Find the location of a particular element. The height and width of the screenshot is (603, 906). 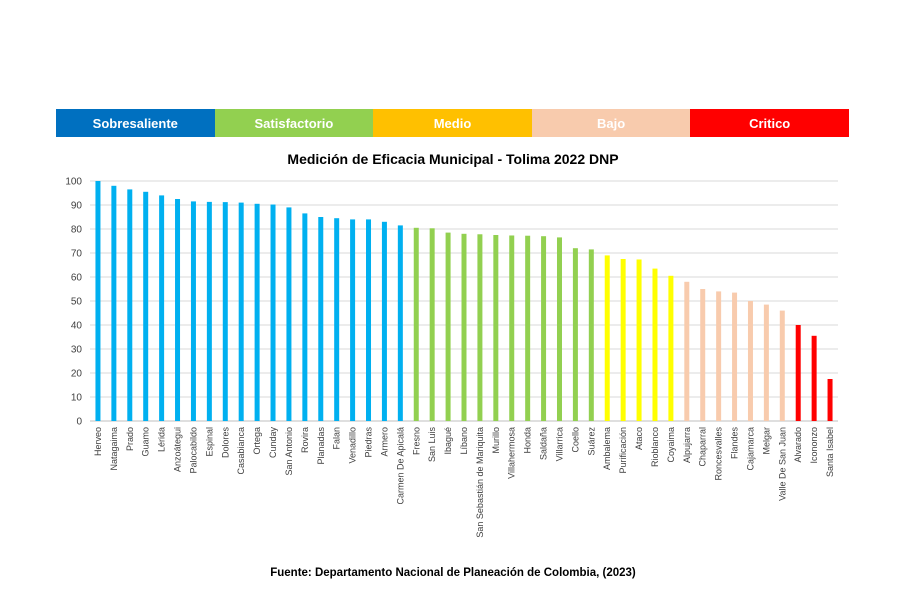

x-tick-label: Falan is located at coordinates (337, 438).